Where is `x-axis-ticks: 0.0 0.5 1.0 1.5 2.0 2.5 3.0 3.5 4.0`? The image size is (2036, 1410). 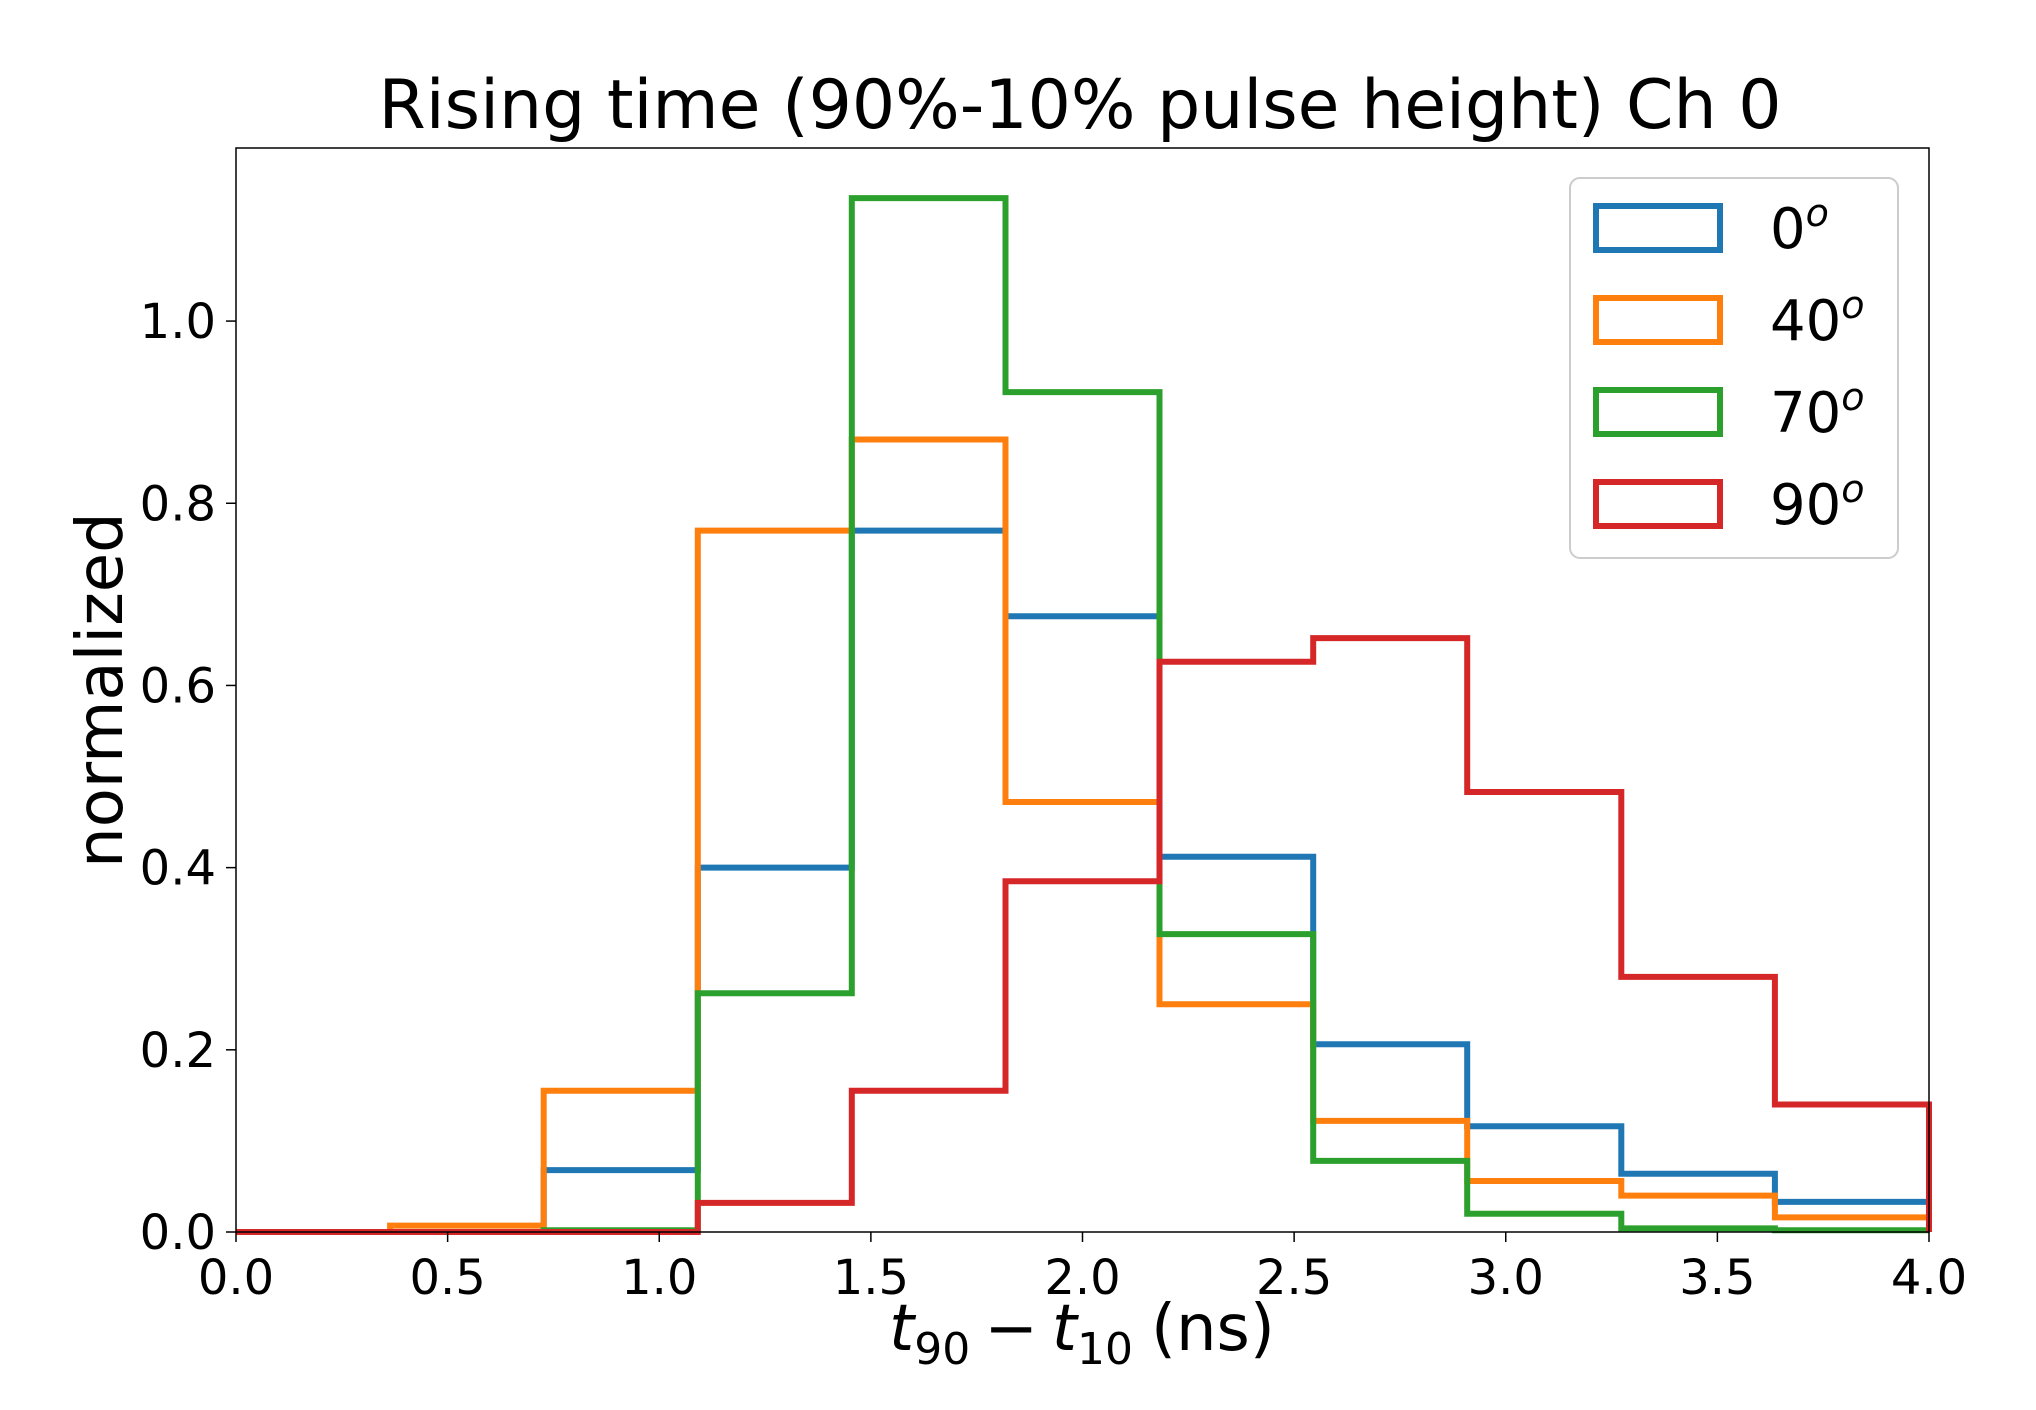 x-axis-ticks: 0.0 0.5 1.0 1.5 2.0 2.5 3.0 3.5 4.0 is located at coordinates (1082, 1269).